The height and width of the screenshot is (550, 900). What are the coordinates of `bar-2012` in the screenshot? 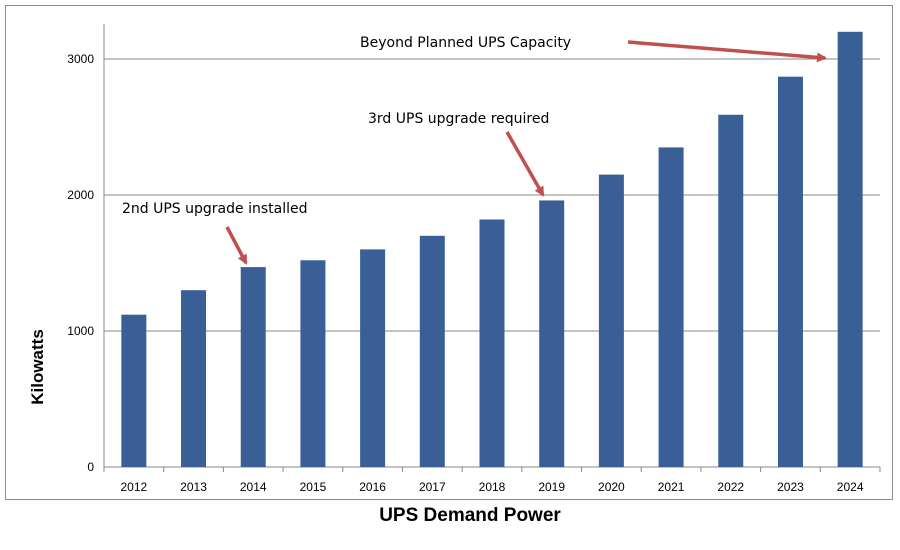 It's located at (134, 390).